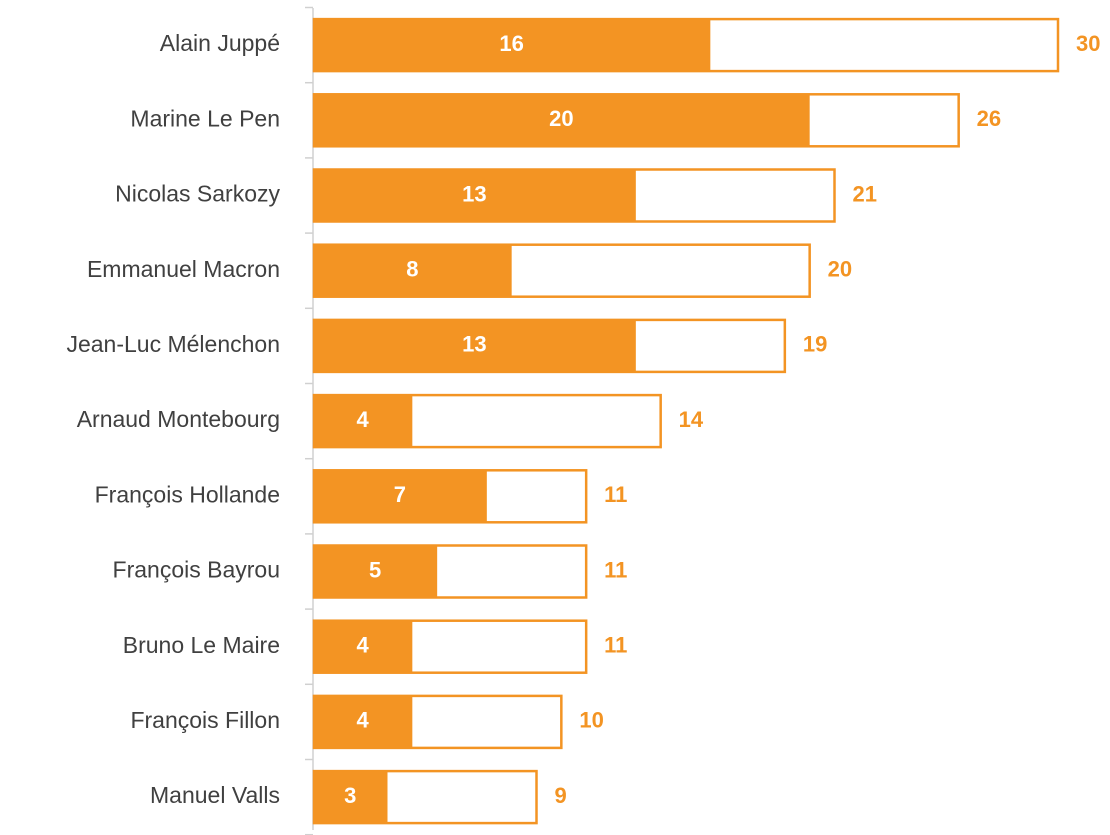  I want to click on value-label: 7, so click(400, 494).